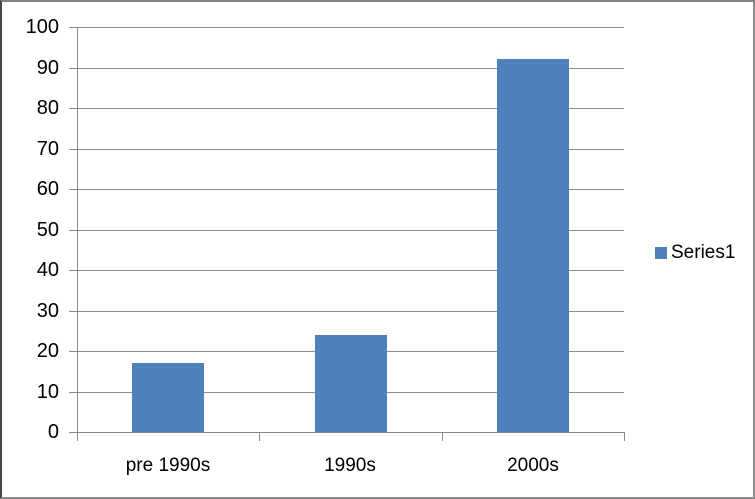 The height and width of the screenshot is (499, 755). What do you see at coordinates (661, 253) in the screenshot?
I see `legend-color-swatch` at bounding box center [661, 253].